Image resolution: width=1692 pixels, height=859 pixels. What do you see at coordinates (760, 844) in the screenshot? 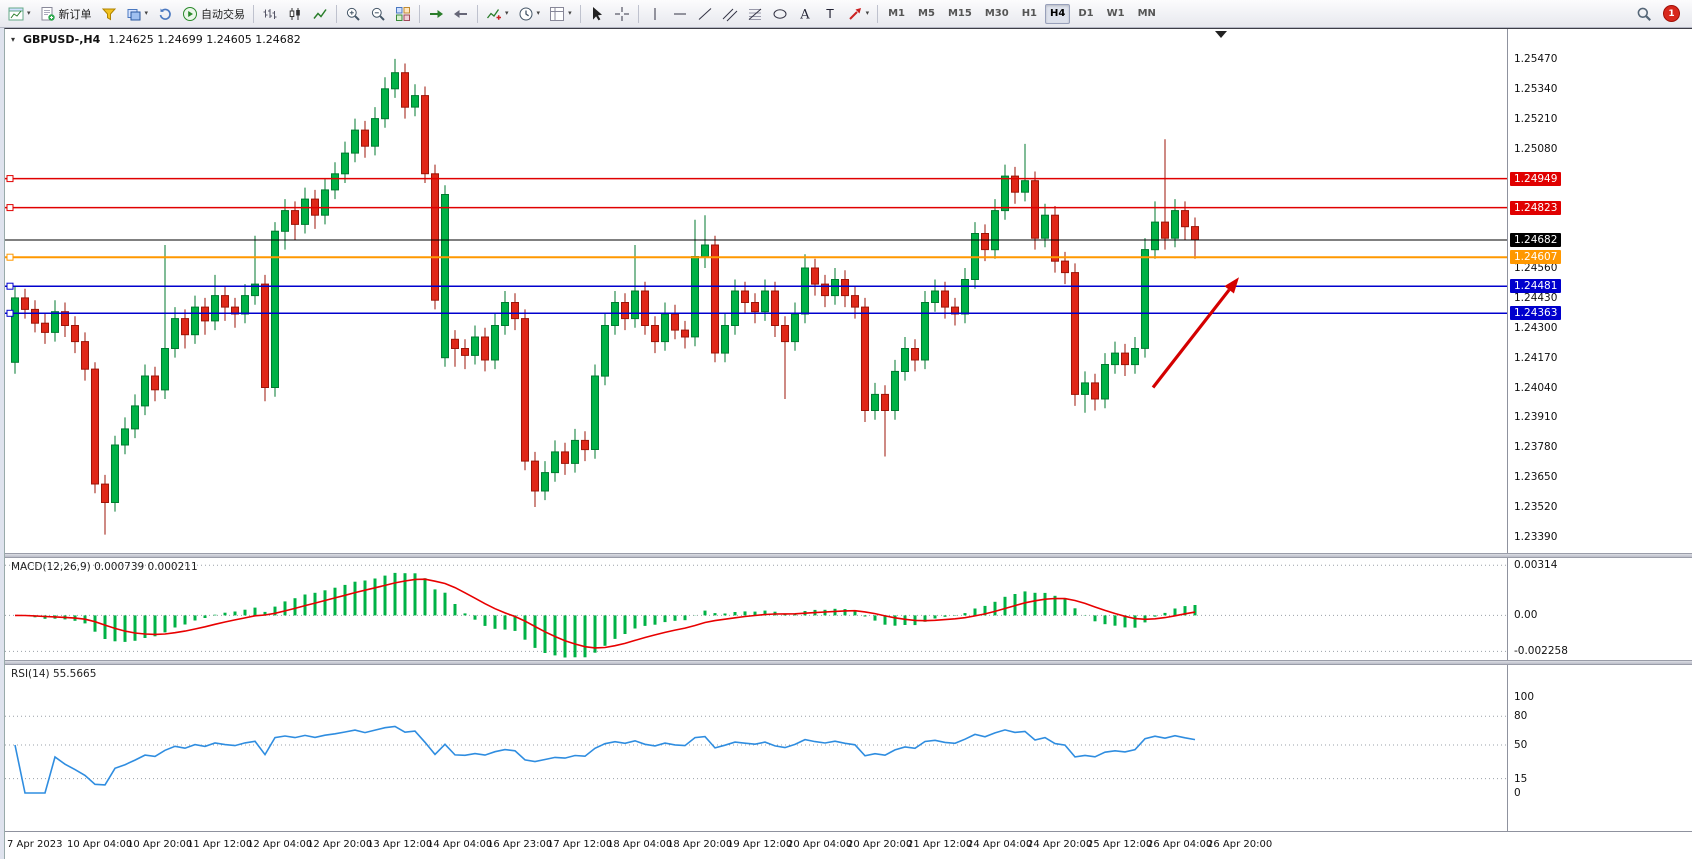
I see `time-axis-label: 19 Apr 12:00` at bounding box center [760, 844].